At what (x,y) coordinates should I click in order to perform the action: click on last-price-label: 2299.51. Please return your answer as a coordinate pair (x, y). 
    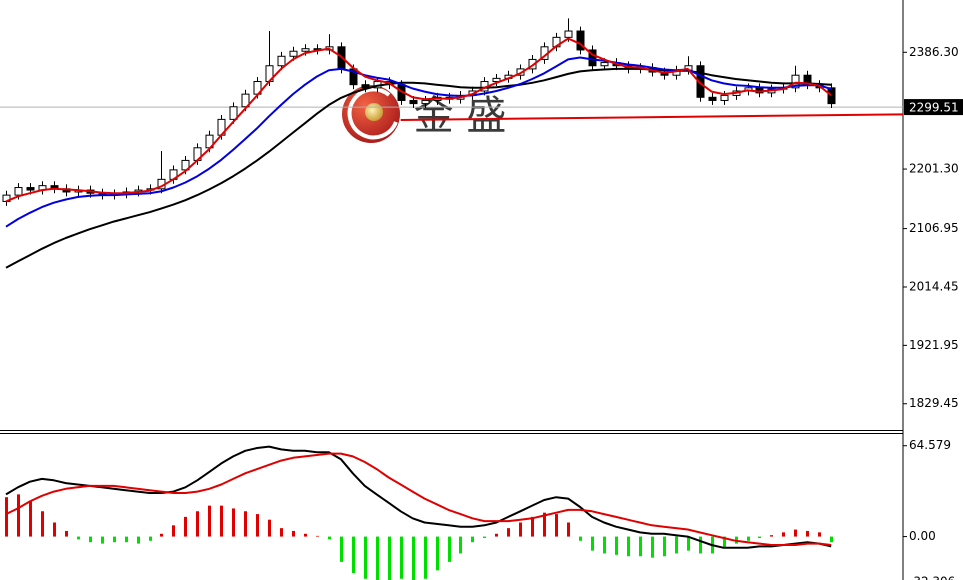
    Looking at the image, I should click on (934, 108).